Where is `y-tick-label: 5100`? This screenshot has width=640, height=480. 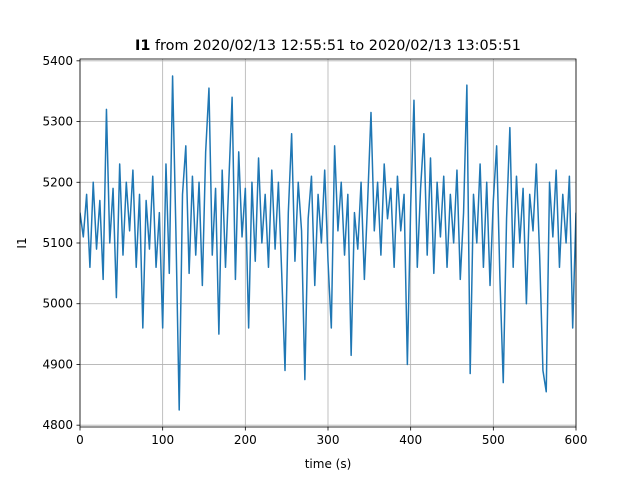
y-tick-label: 5100 is located at coordinates (57, 243).